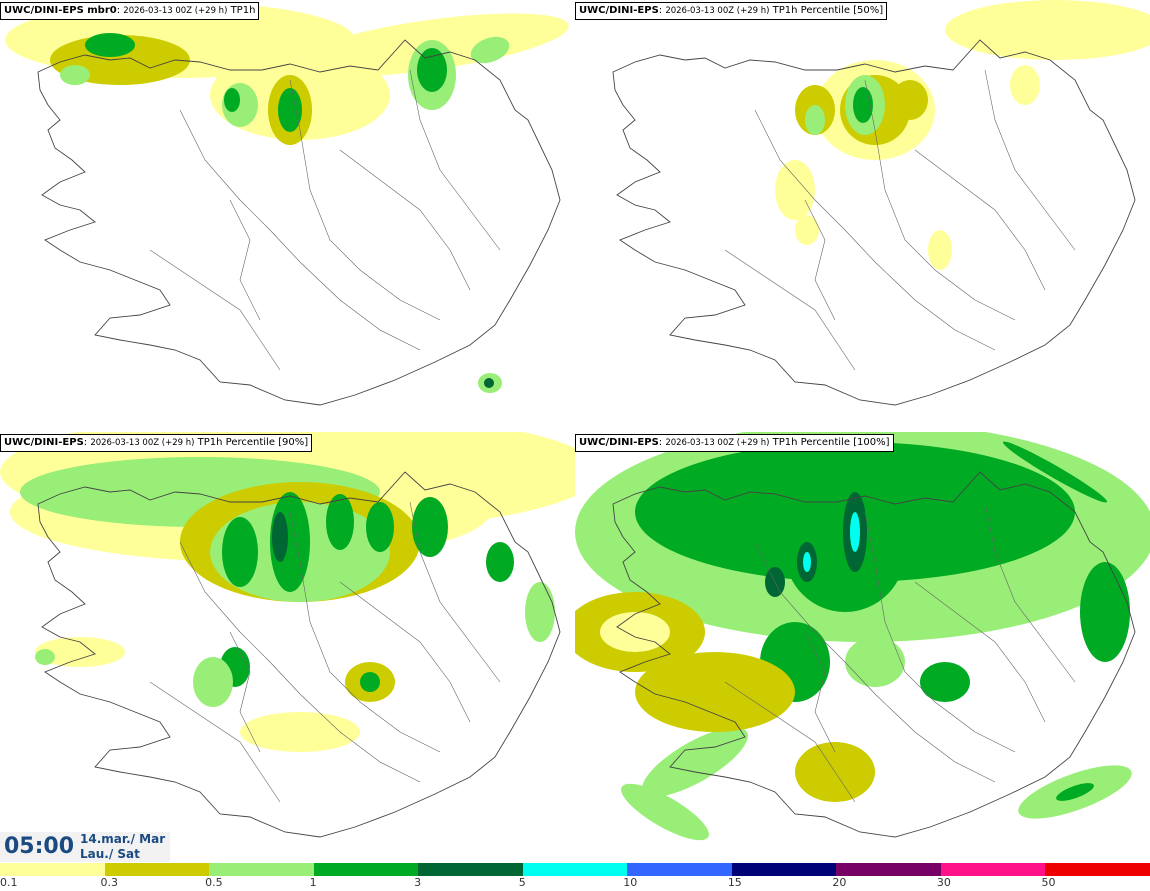 This screenshot has width=1150, height=891. What do you see at coordinates (253, 442) in the screenshot?
I see `panel-field: TP1h Percentile [90%]` at bounding box center [253, 442].